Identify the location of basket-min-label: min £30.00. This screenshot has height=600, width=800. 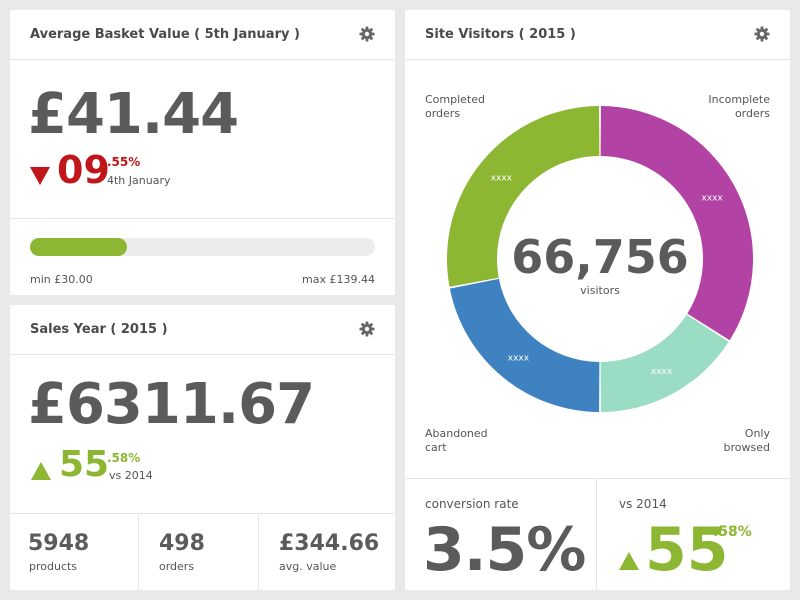
(61, 279).